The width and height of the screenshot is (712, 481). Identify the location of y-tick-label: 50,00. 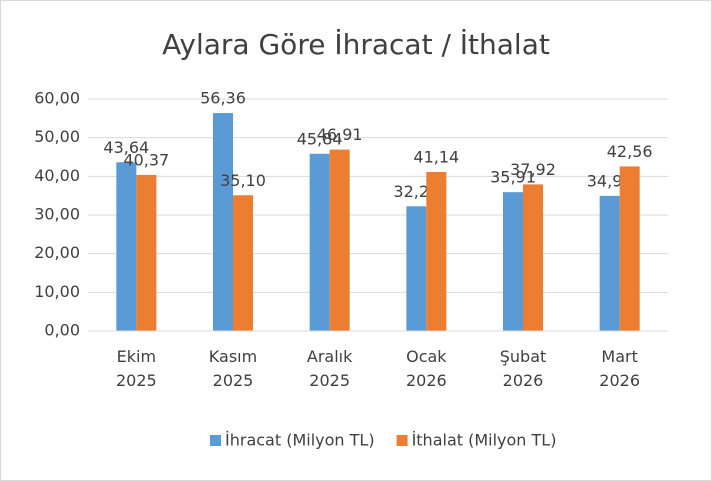
(57, 136).